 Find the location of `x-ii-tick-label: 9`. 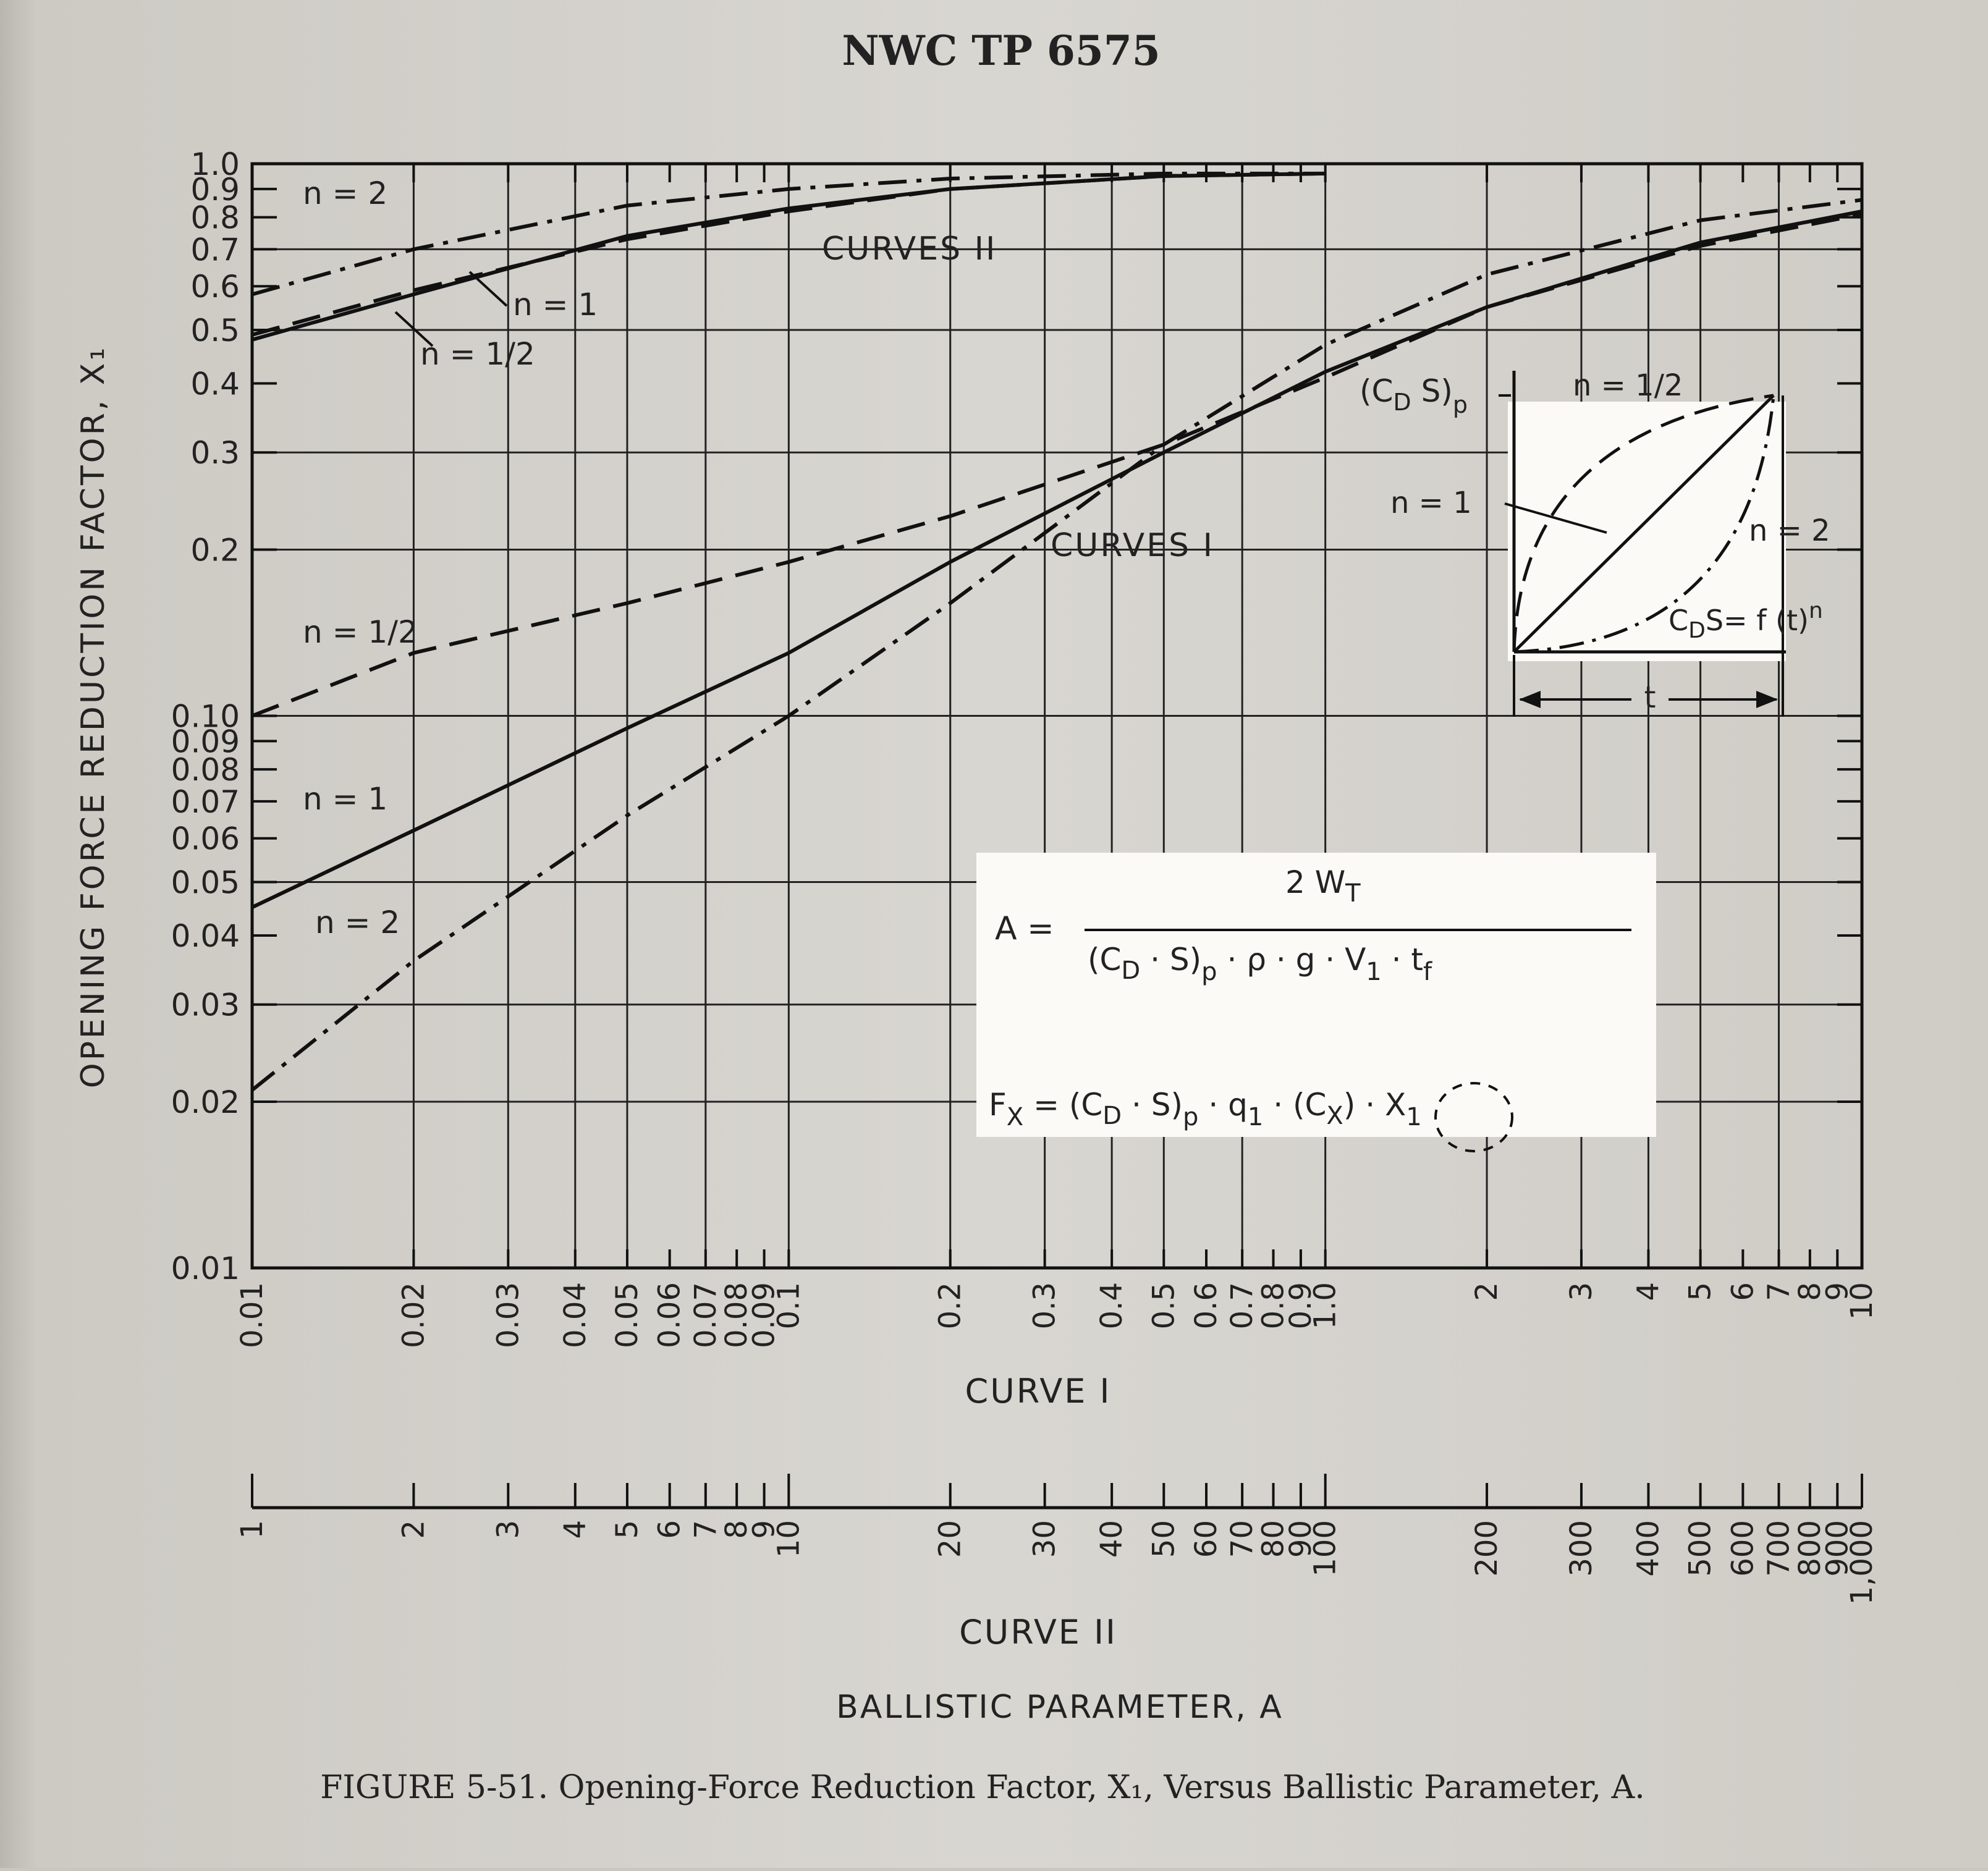

x-ii-tick-label: 9 is located at coordinates (765, 1530).